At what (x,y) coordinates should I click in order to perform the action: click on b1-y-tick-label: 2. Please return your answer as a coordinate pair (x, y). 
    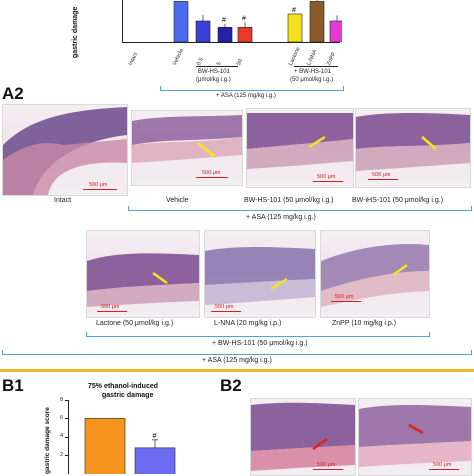
    Looking at the image, I should click on (61, 454).